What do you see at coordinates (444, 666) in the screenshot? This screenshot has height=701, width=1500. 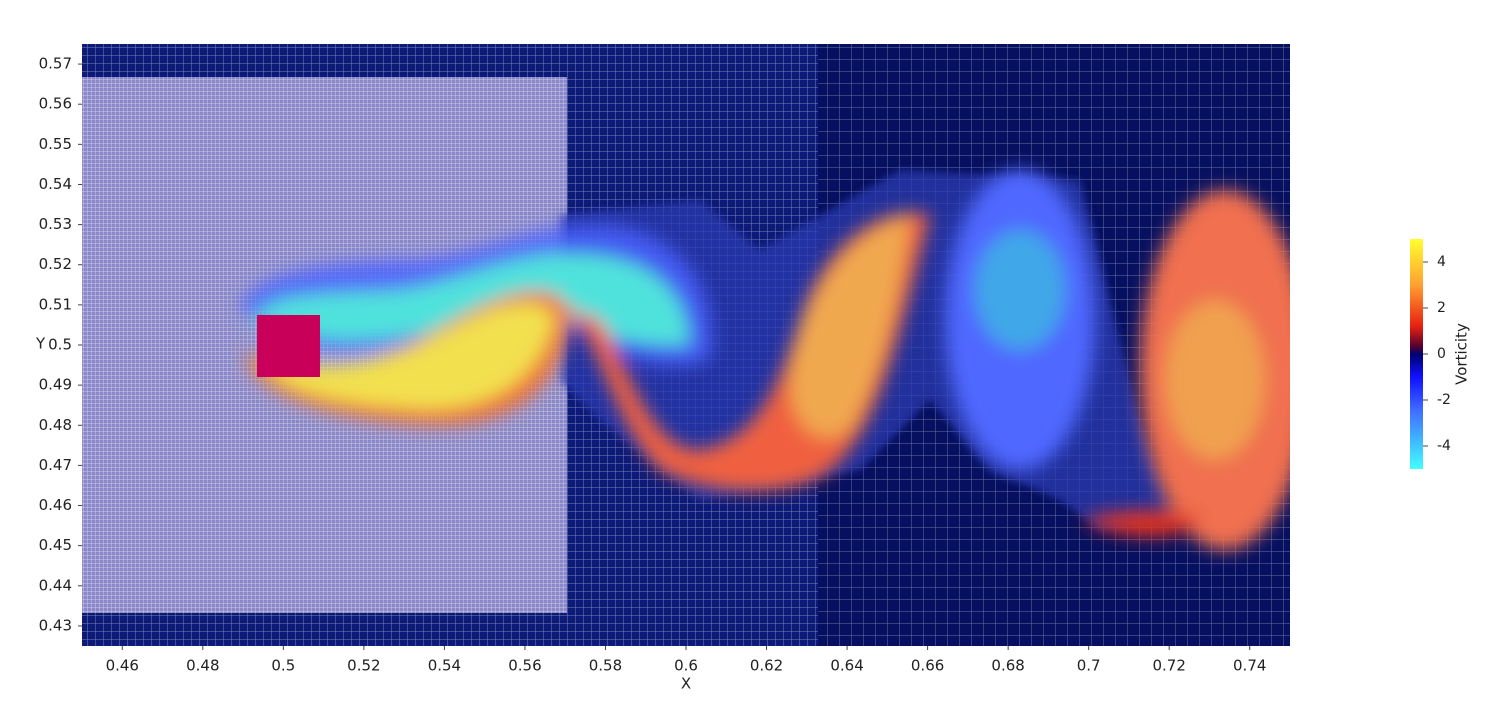 I see `x-tick-label: 0.54` at bounding box center [444, 666].